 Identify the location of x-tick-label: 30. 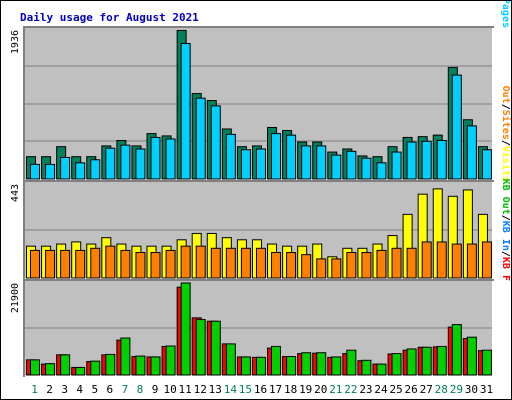
(471, 389).